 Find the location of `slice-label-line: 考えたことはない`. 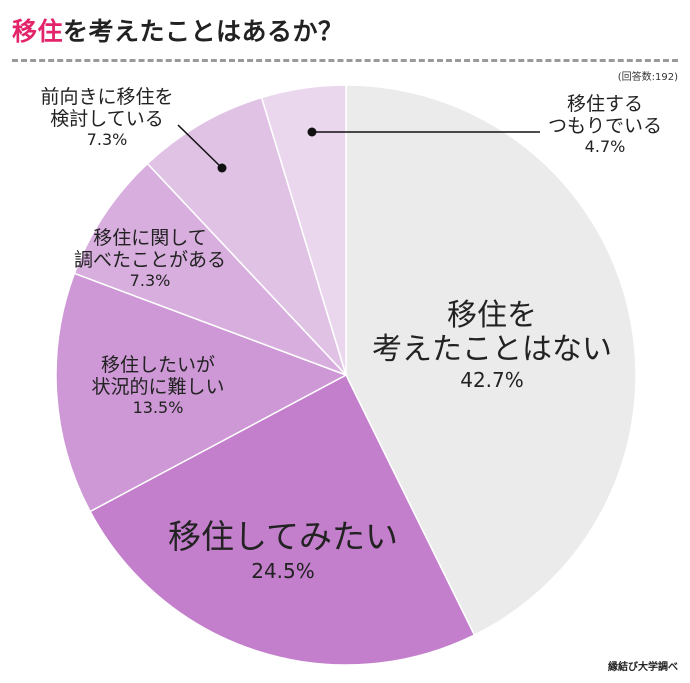

slice-label-line: 考えたことはない is located at coordinates (492, 349).